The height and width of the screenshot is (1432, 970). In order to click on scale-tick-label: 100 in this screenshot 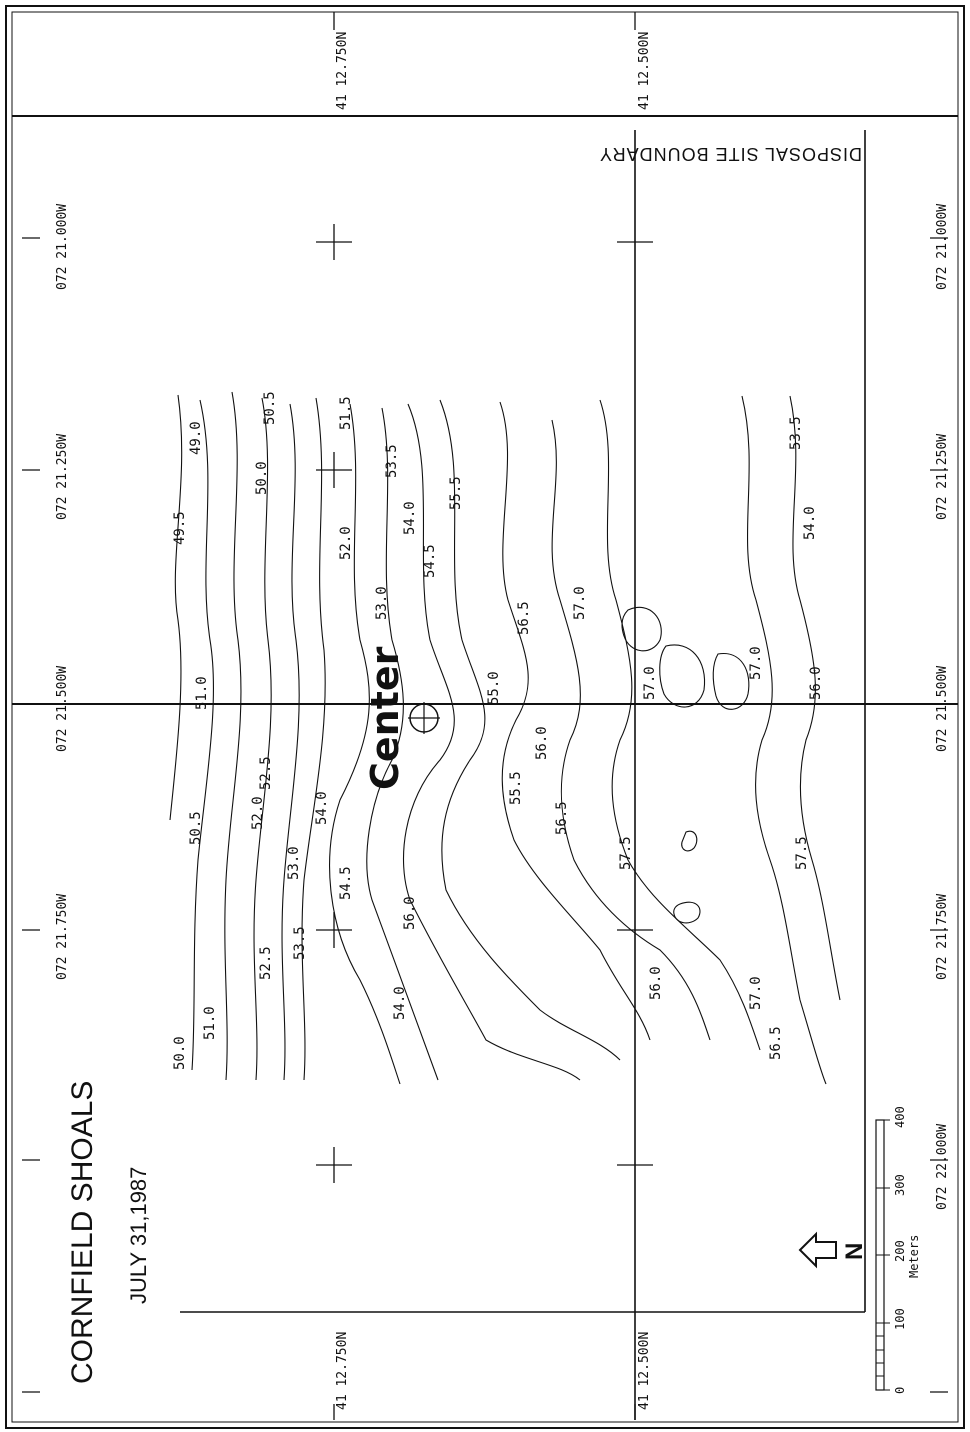, I will do `click(900, 1319)`.